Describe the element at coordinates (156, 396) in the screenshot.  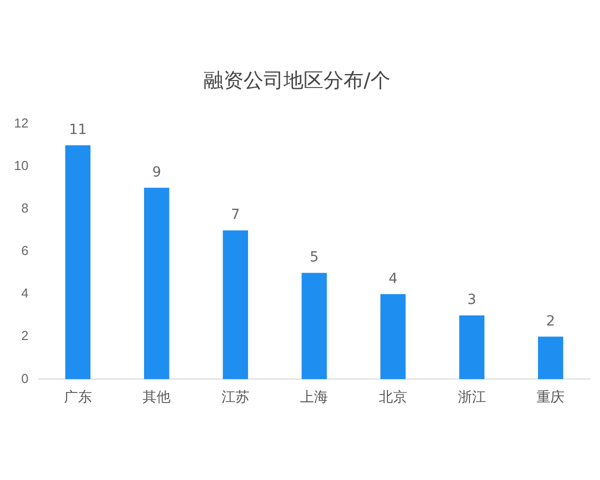
I see `x-tick-label: 其他` at that location.